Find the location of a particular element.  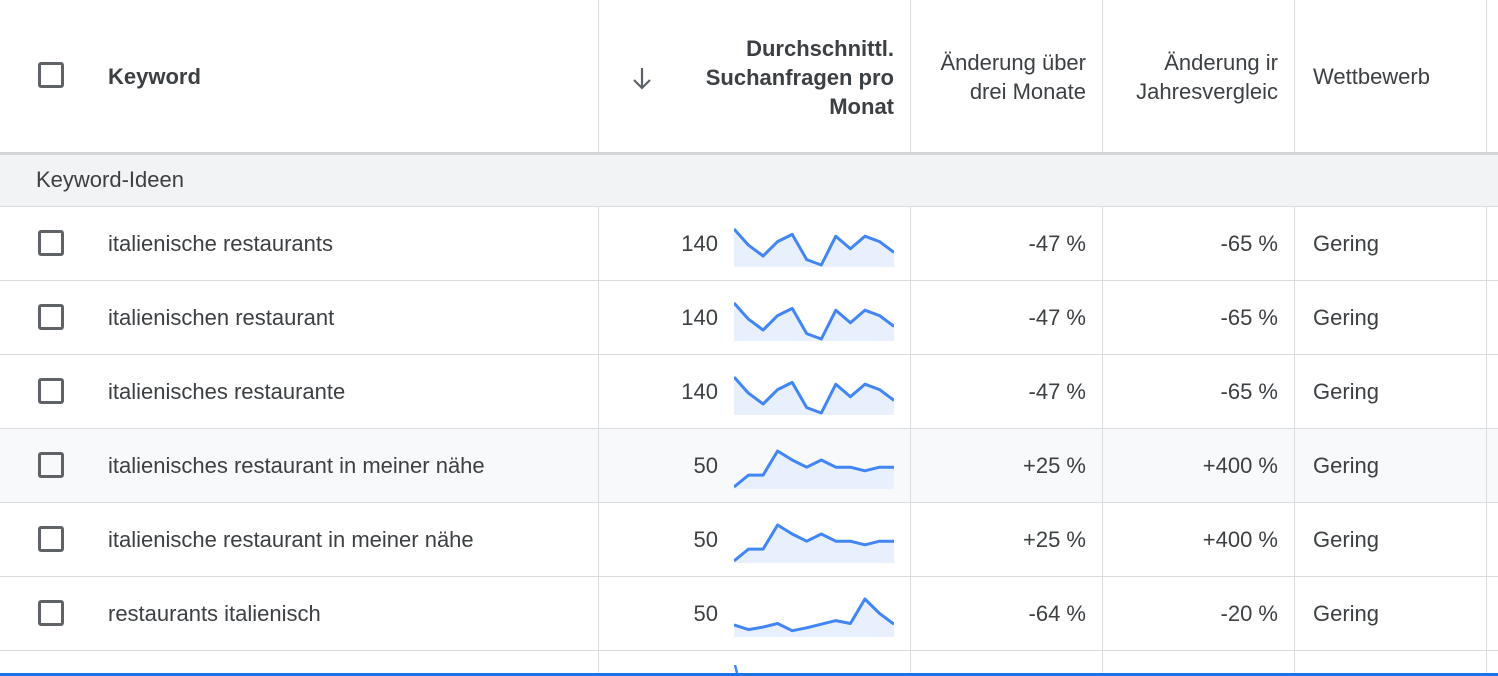

three-month-change-value: -64 % is located at coordinates (1057, 613).